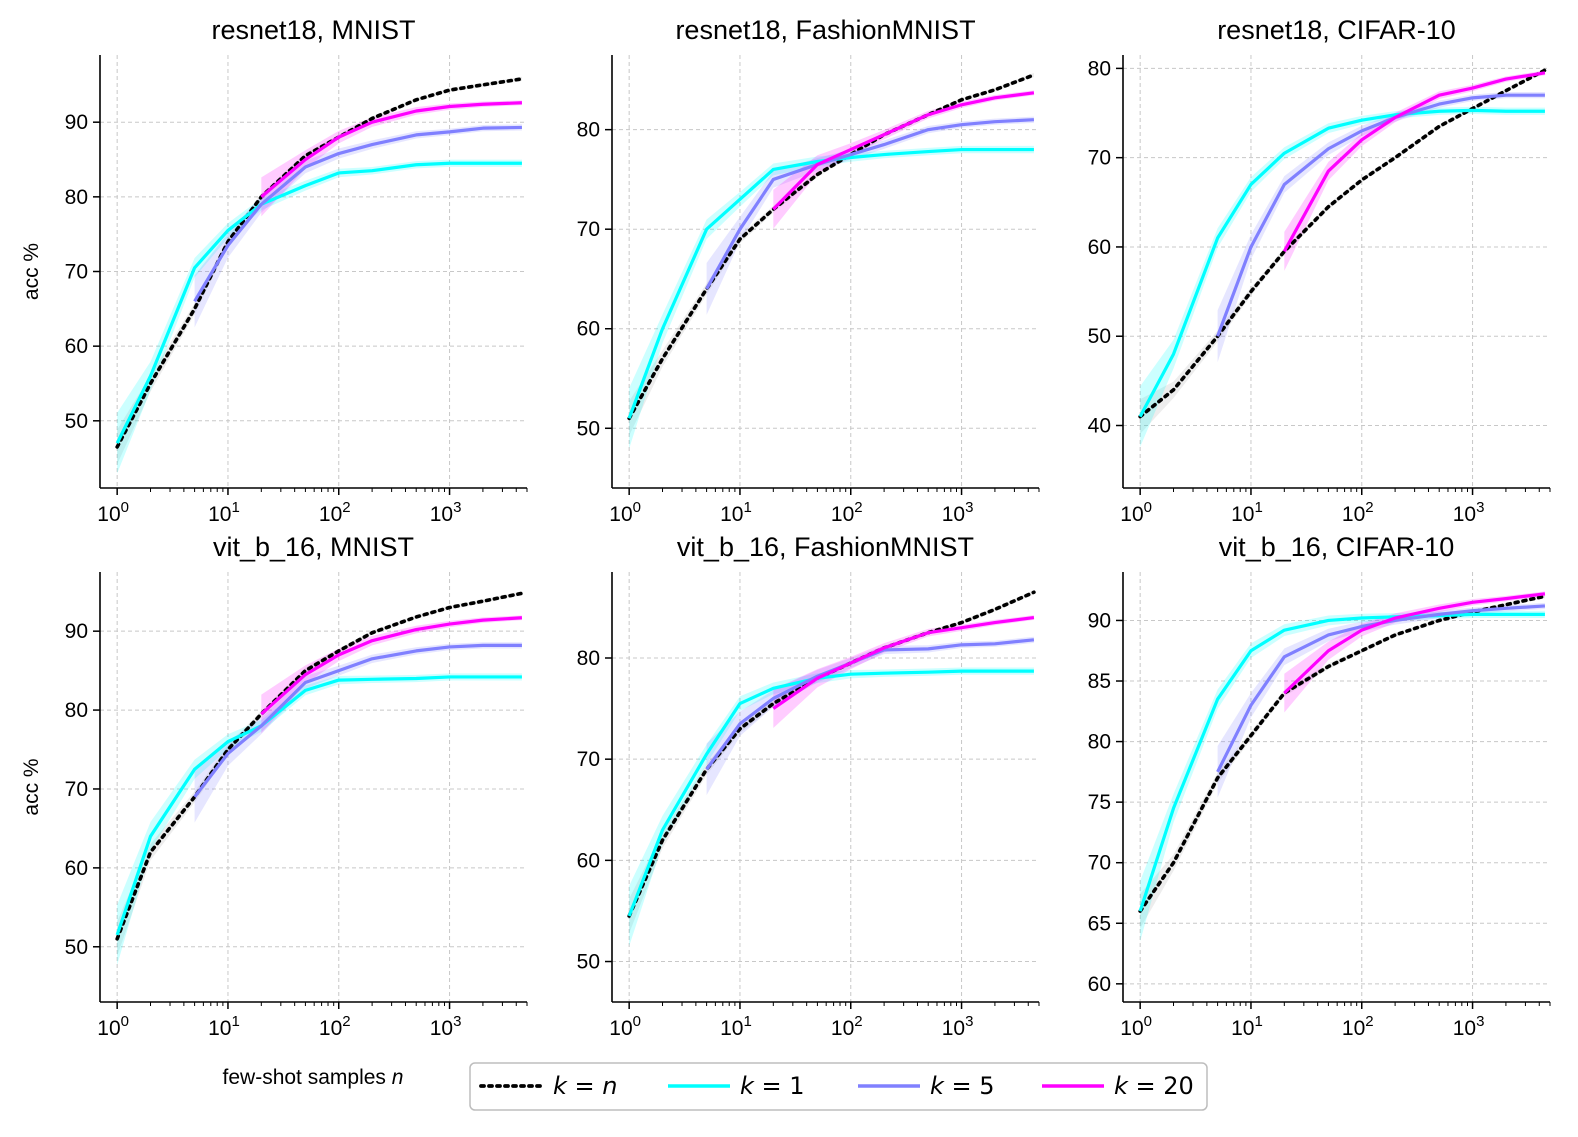  I want to click on legend-label: k = 1, so click(772, 1086).